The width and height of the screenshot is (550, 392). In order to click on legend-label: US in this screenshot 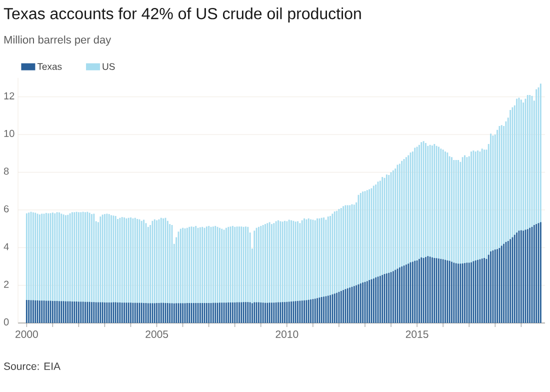, I will do `click(108, 66)`.